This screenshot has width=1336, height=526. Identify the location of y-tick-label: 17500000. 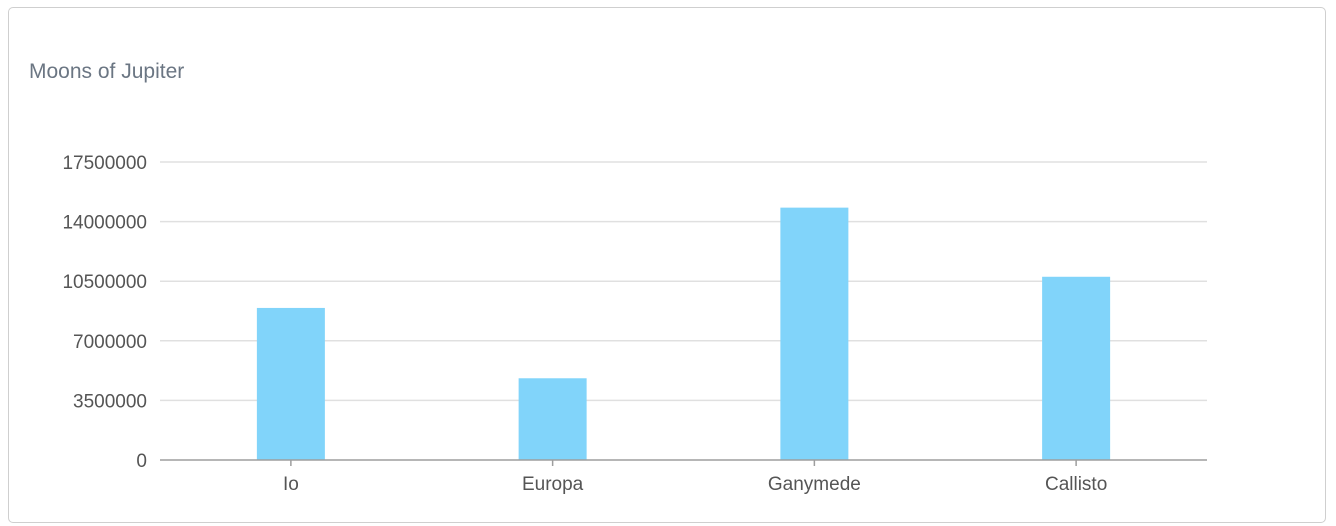
(104, 163).